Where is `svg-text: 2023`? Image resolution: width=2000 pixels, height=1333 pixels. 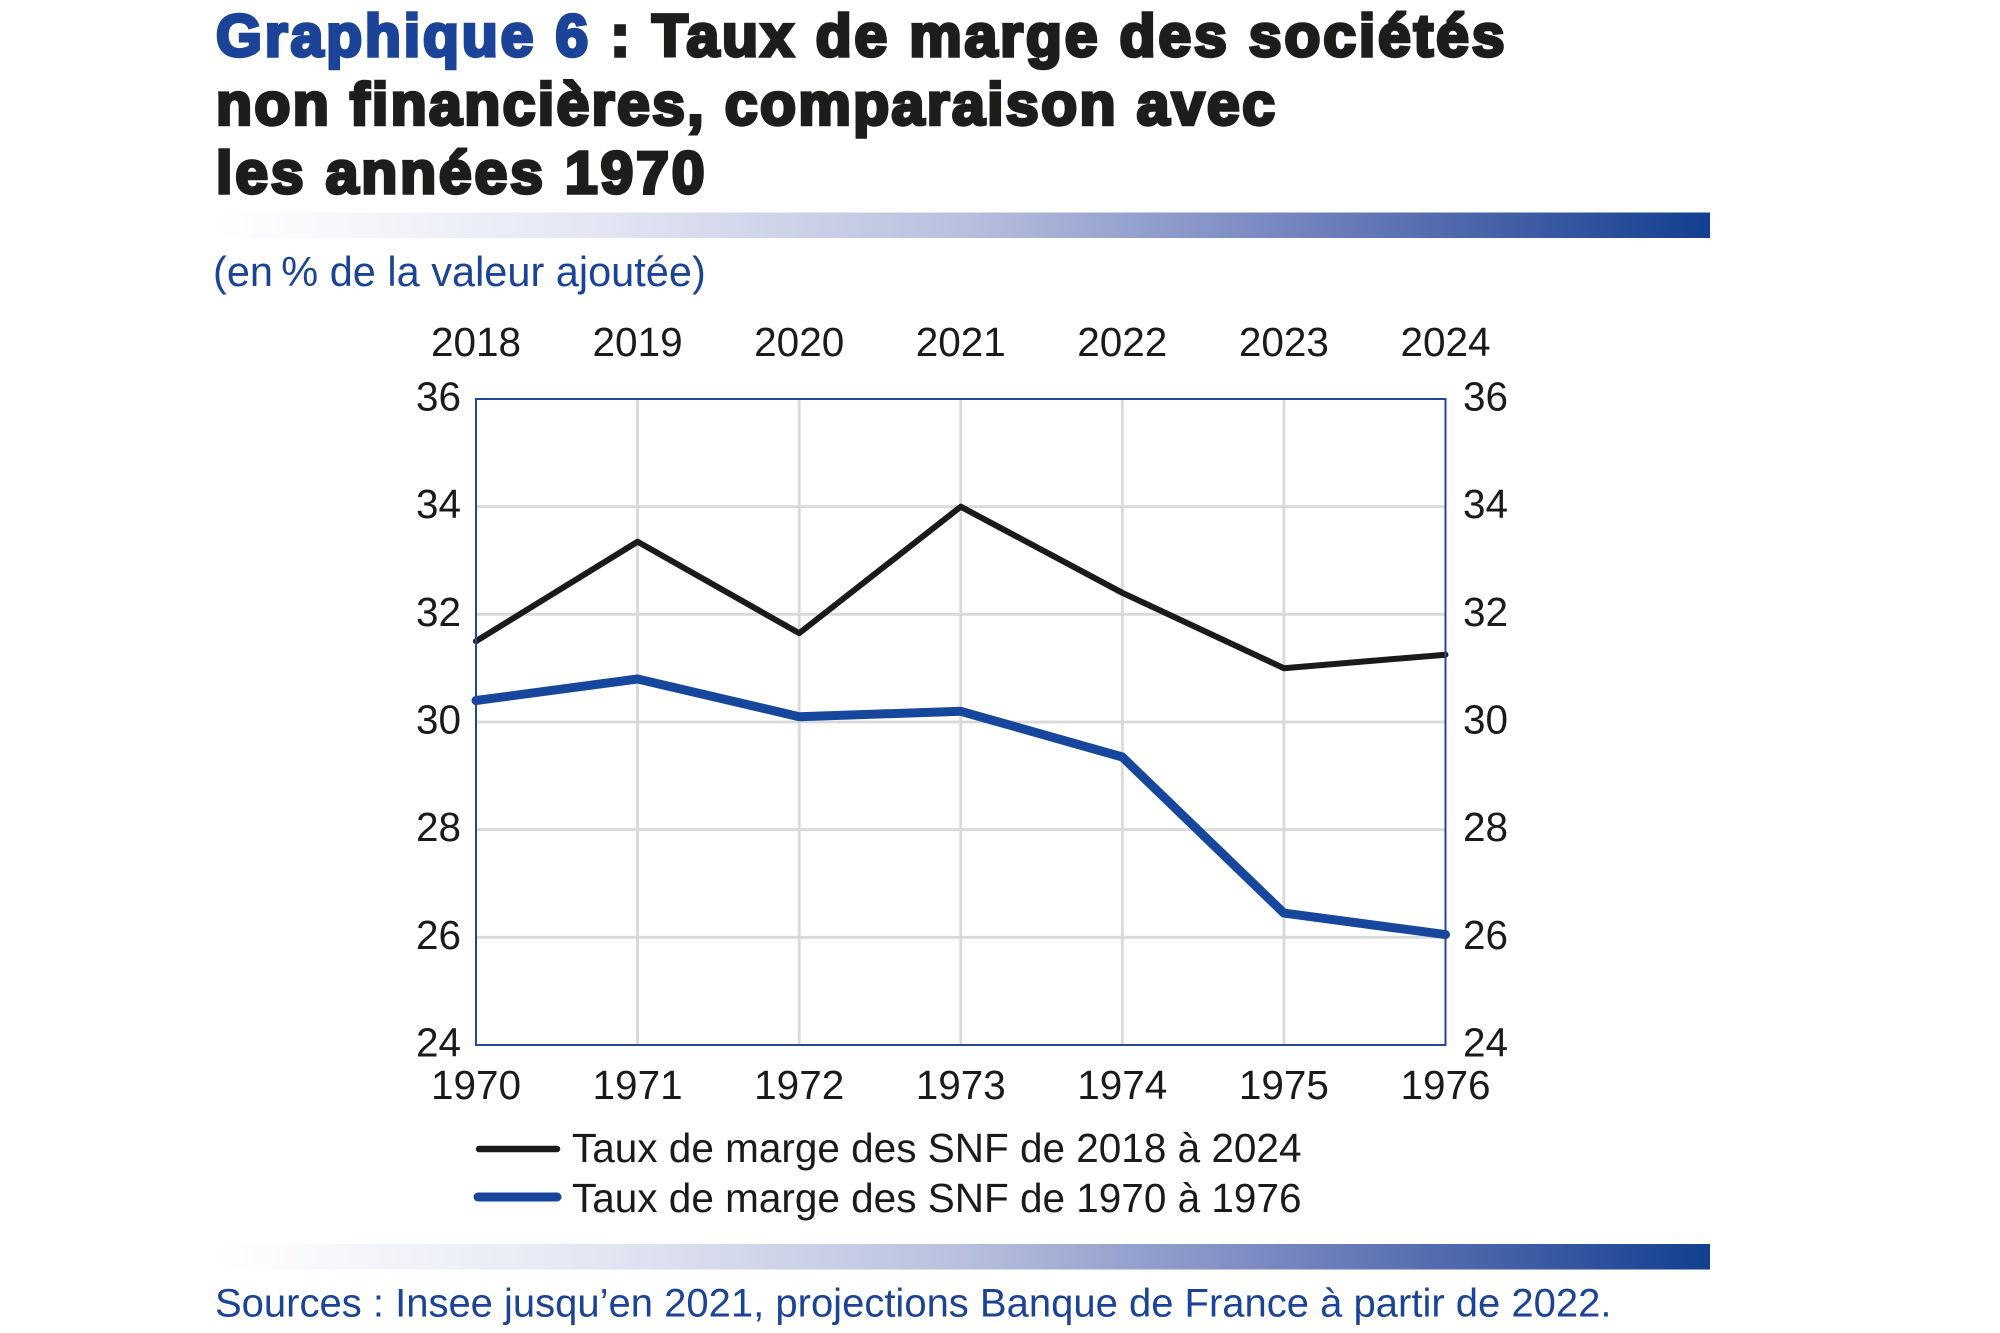 svg-text: 2023 is located at coordinates (1284, 342).